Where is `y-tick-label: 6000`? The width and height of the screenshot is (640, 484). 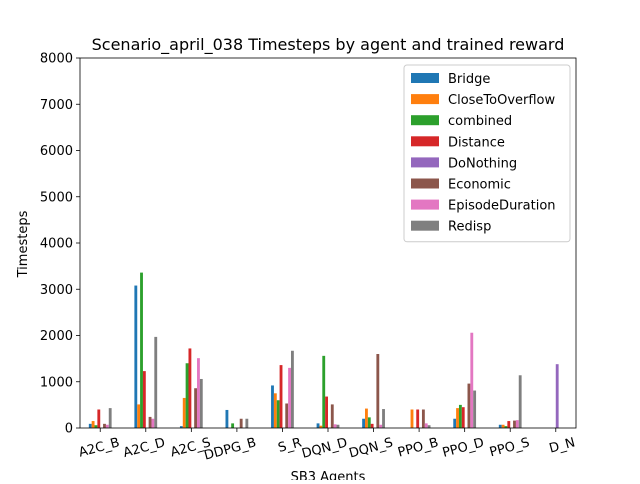 y-tick-label: 6000 is located at coordinates (56, 151).